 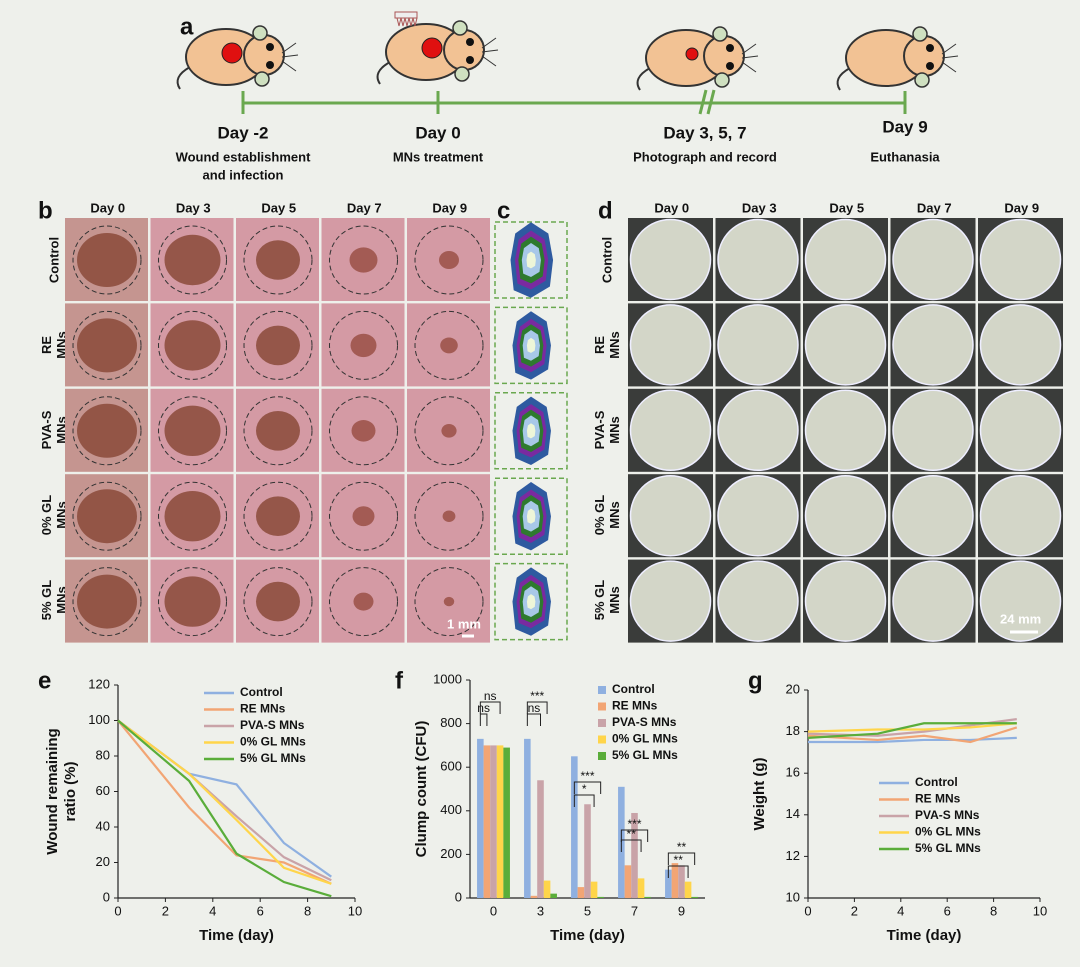 What do you see at coordinates (451, 853) in the screenshot?
I see `y-tick-label: 200` at bounding box center [451, 853].